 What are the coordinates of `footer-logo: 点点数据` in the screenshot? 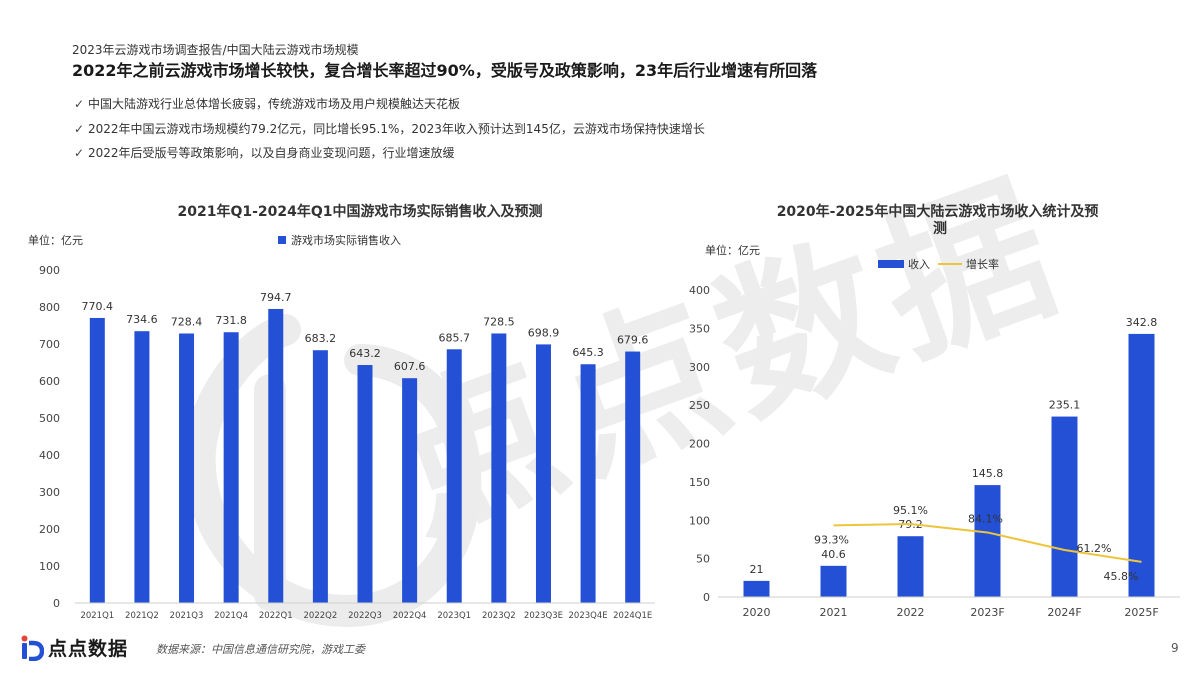 It's located at (74, 647).